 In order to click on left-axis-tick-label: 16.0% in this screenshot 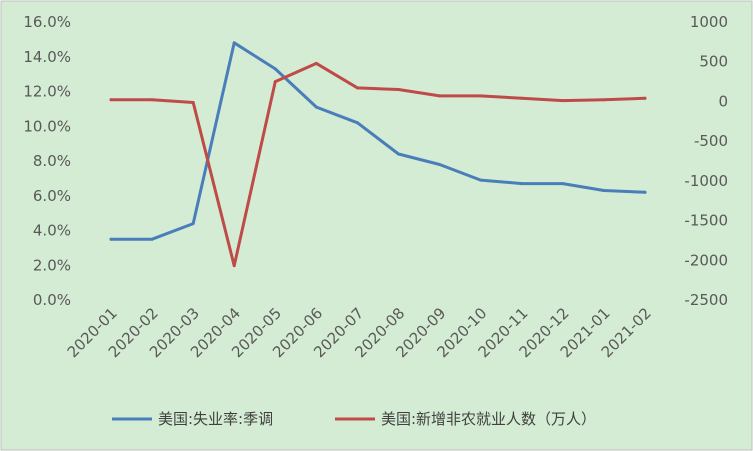, I will do `click(47, 22)`.